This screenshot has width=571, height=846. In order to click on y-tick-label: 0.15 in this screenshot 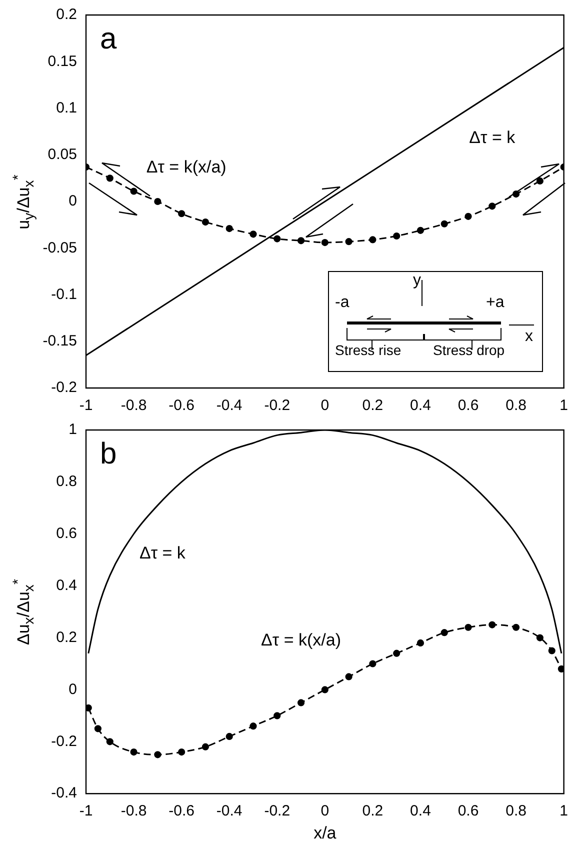, I will do `click(62, 61)`.